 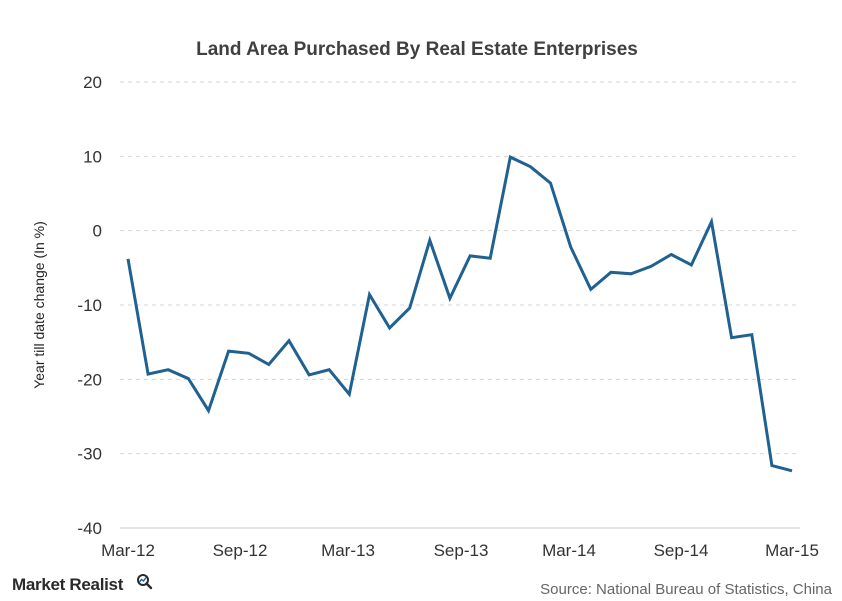 What do you see at coordinates (89, 379) in the screenshot?
I see `y-tick-label: -20` at bounding box center [89, 379].